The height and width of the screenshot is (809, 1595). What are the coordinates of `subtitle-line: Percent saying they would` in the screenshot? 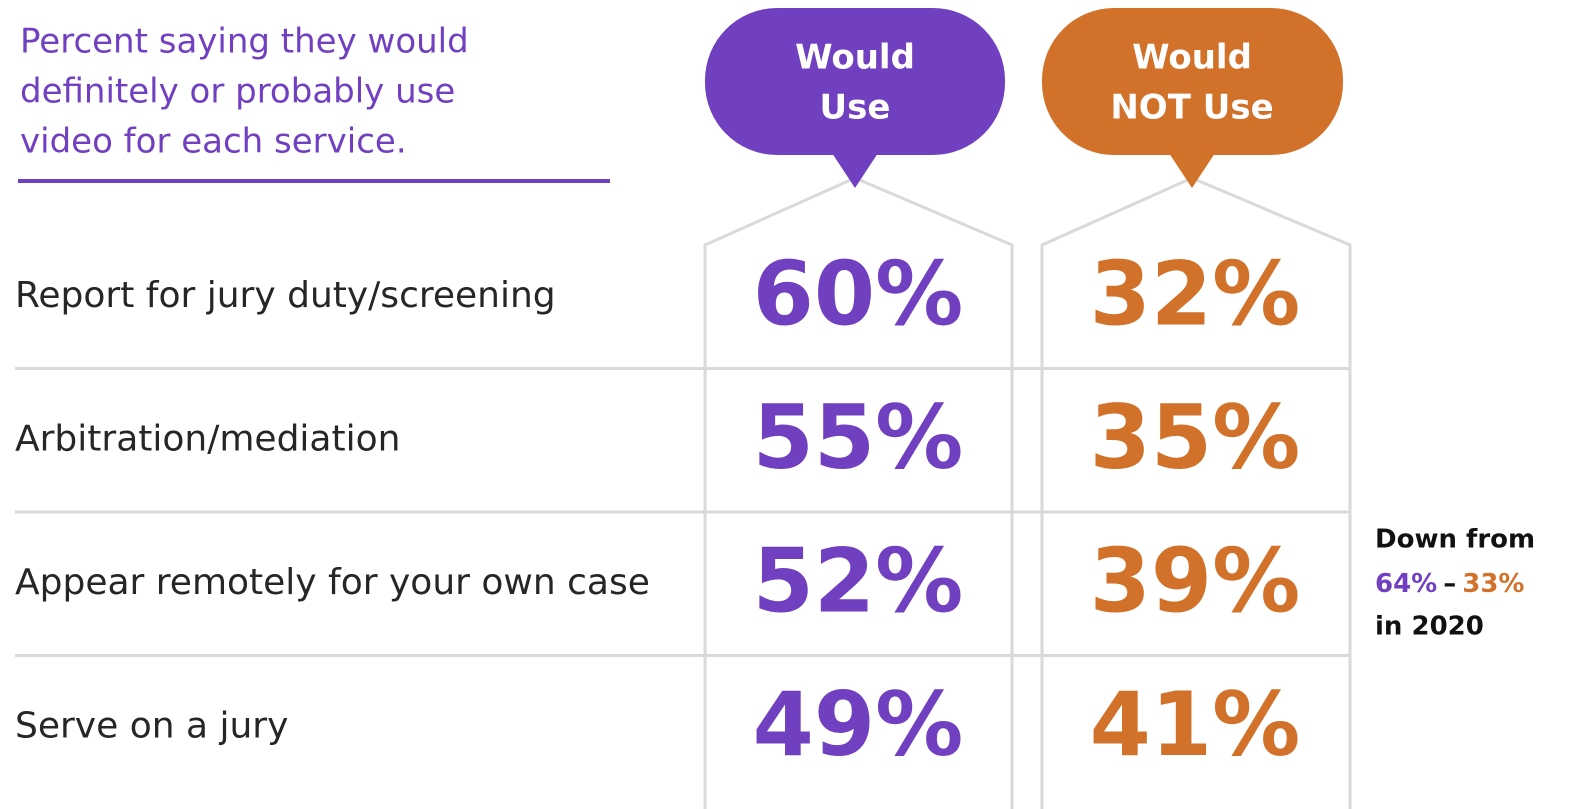 It's located at (244, 42).